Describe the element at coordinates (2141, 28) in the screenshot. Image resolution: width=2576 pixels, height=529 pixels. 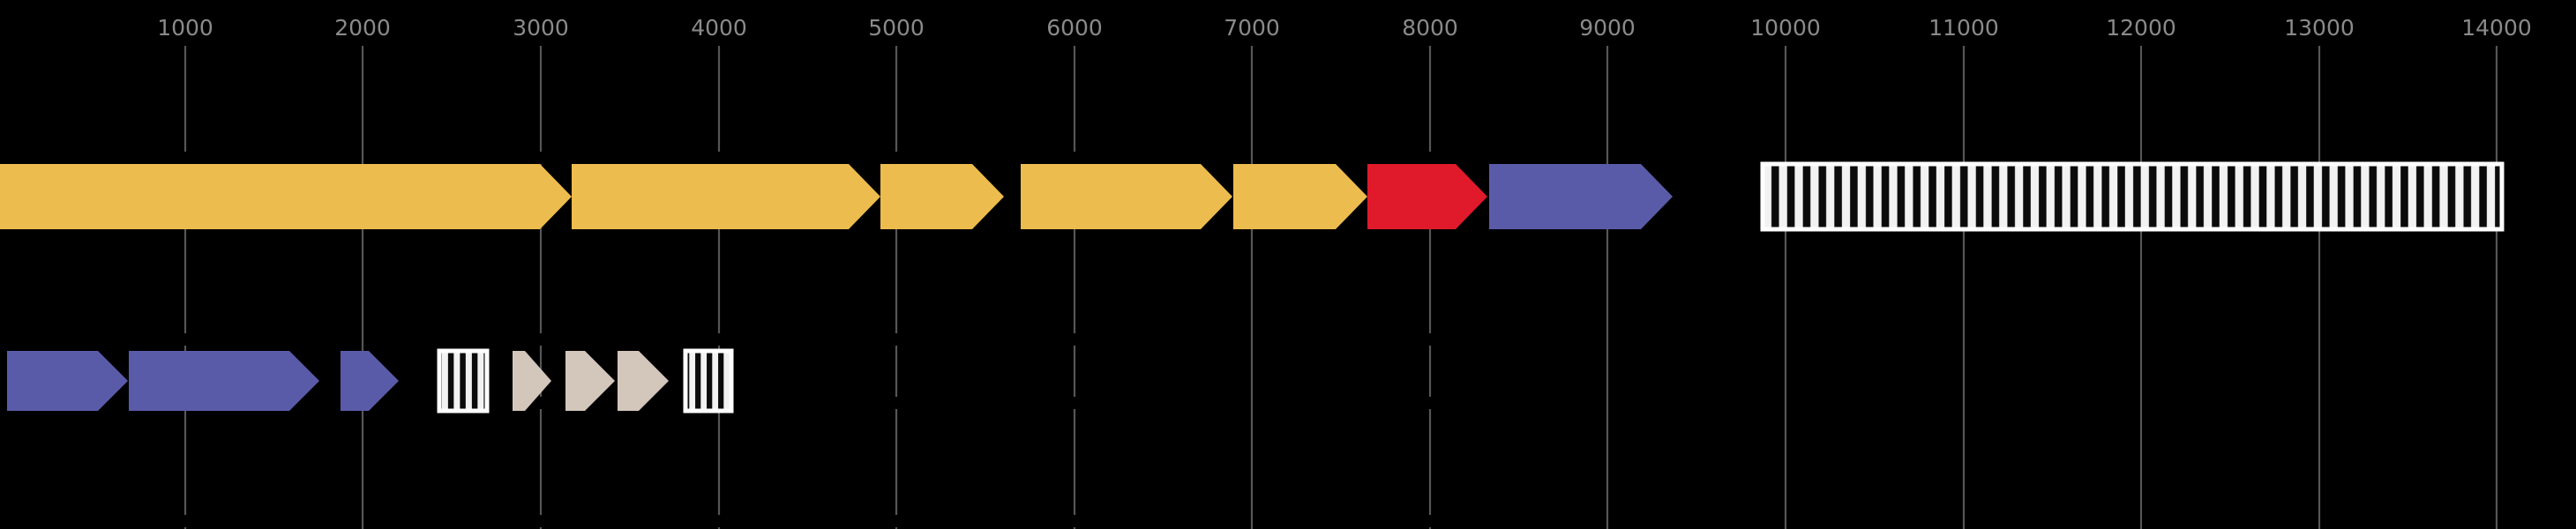
I see `axis-tick-label-12000: 12000` at that location.